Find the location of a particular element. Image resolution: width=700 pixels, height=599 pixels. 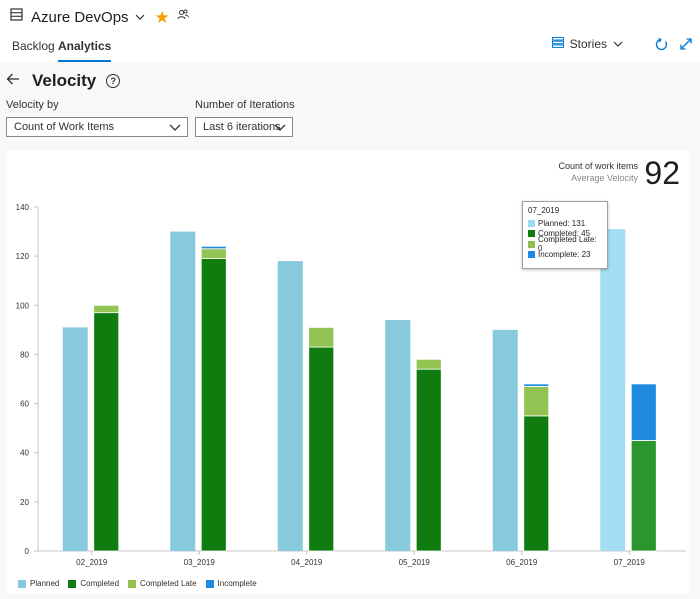

back-arrow-icon is located at coordinates (13, 81).